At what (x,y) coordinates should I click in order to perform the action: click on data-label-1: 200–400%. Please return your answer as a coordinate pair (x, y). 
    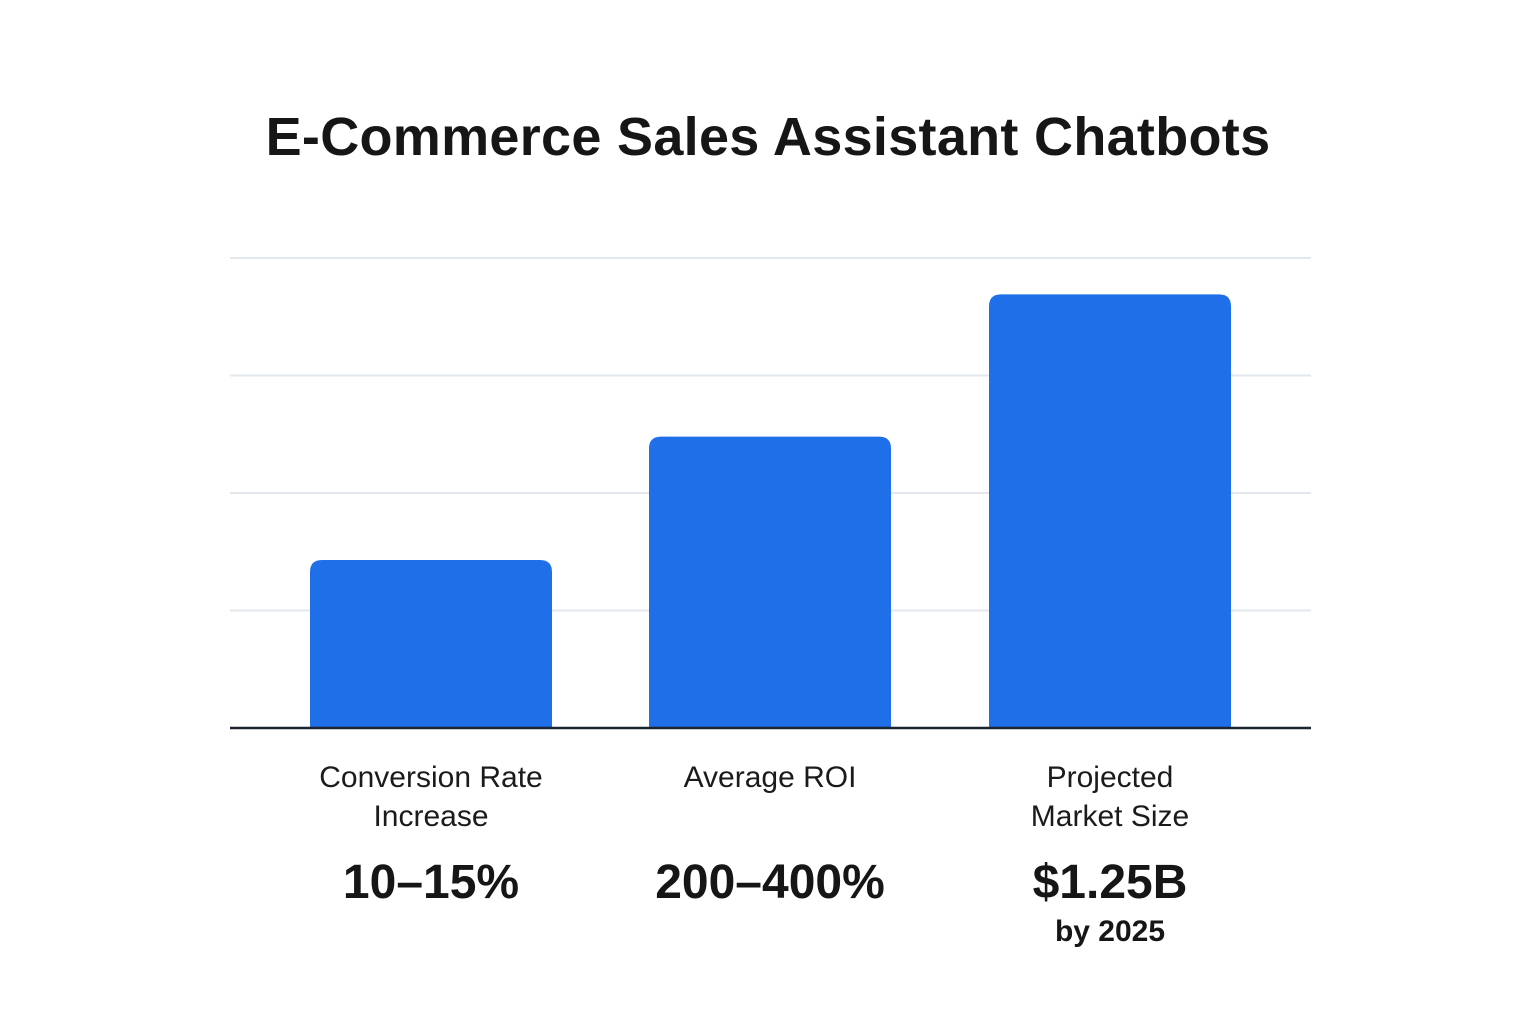
    Looking at the image, I should click on (770, 882).